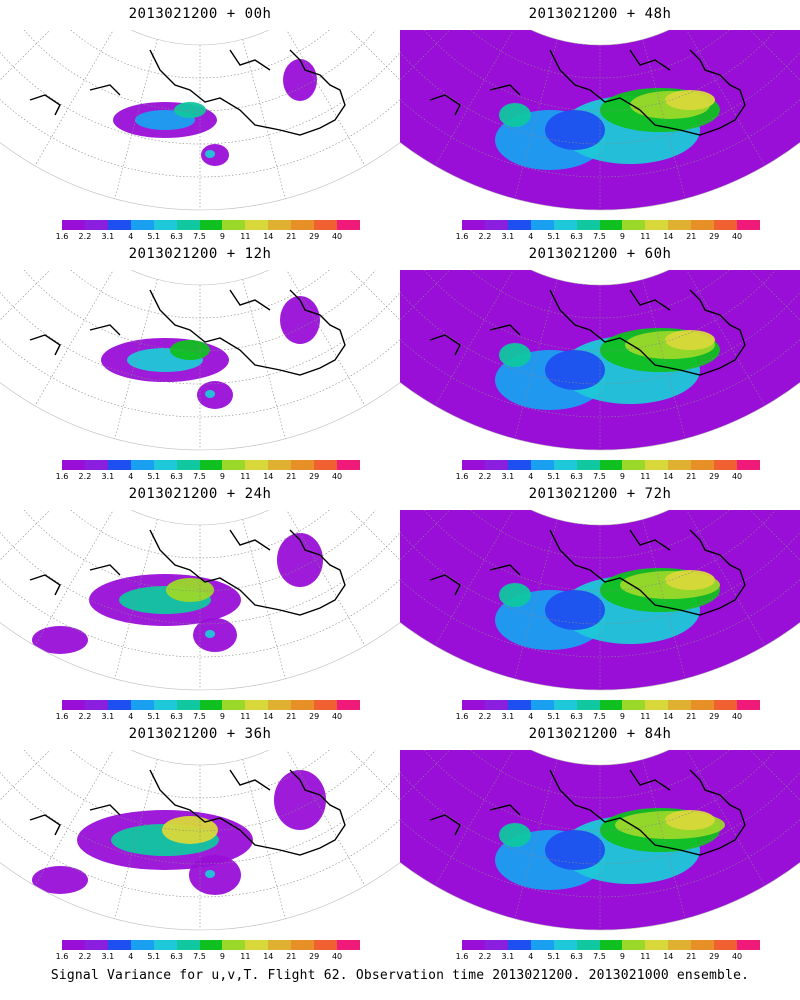 The image size is (800, 1000). What do you see at coordinates (554, 716) in the screenshot?
I see `legend-tick-label: 5.1` at bounding box center [554, 716].